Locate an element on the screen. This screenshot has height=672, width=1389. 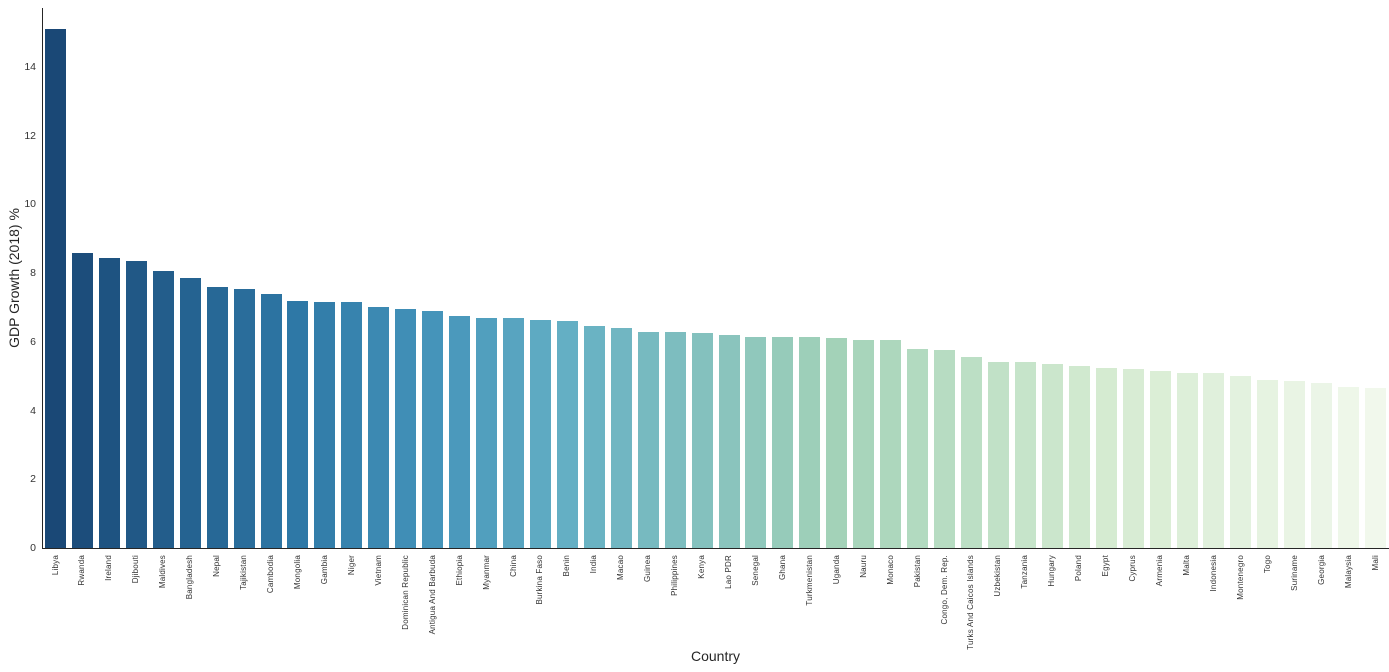
x-tick-label: Lao PDR is located at coordinates (728, 572).